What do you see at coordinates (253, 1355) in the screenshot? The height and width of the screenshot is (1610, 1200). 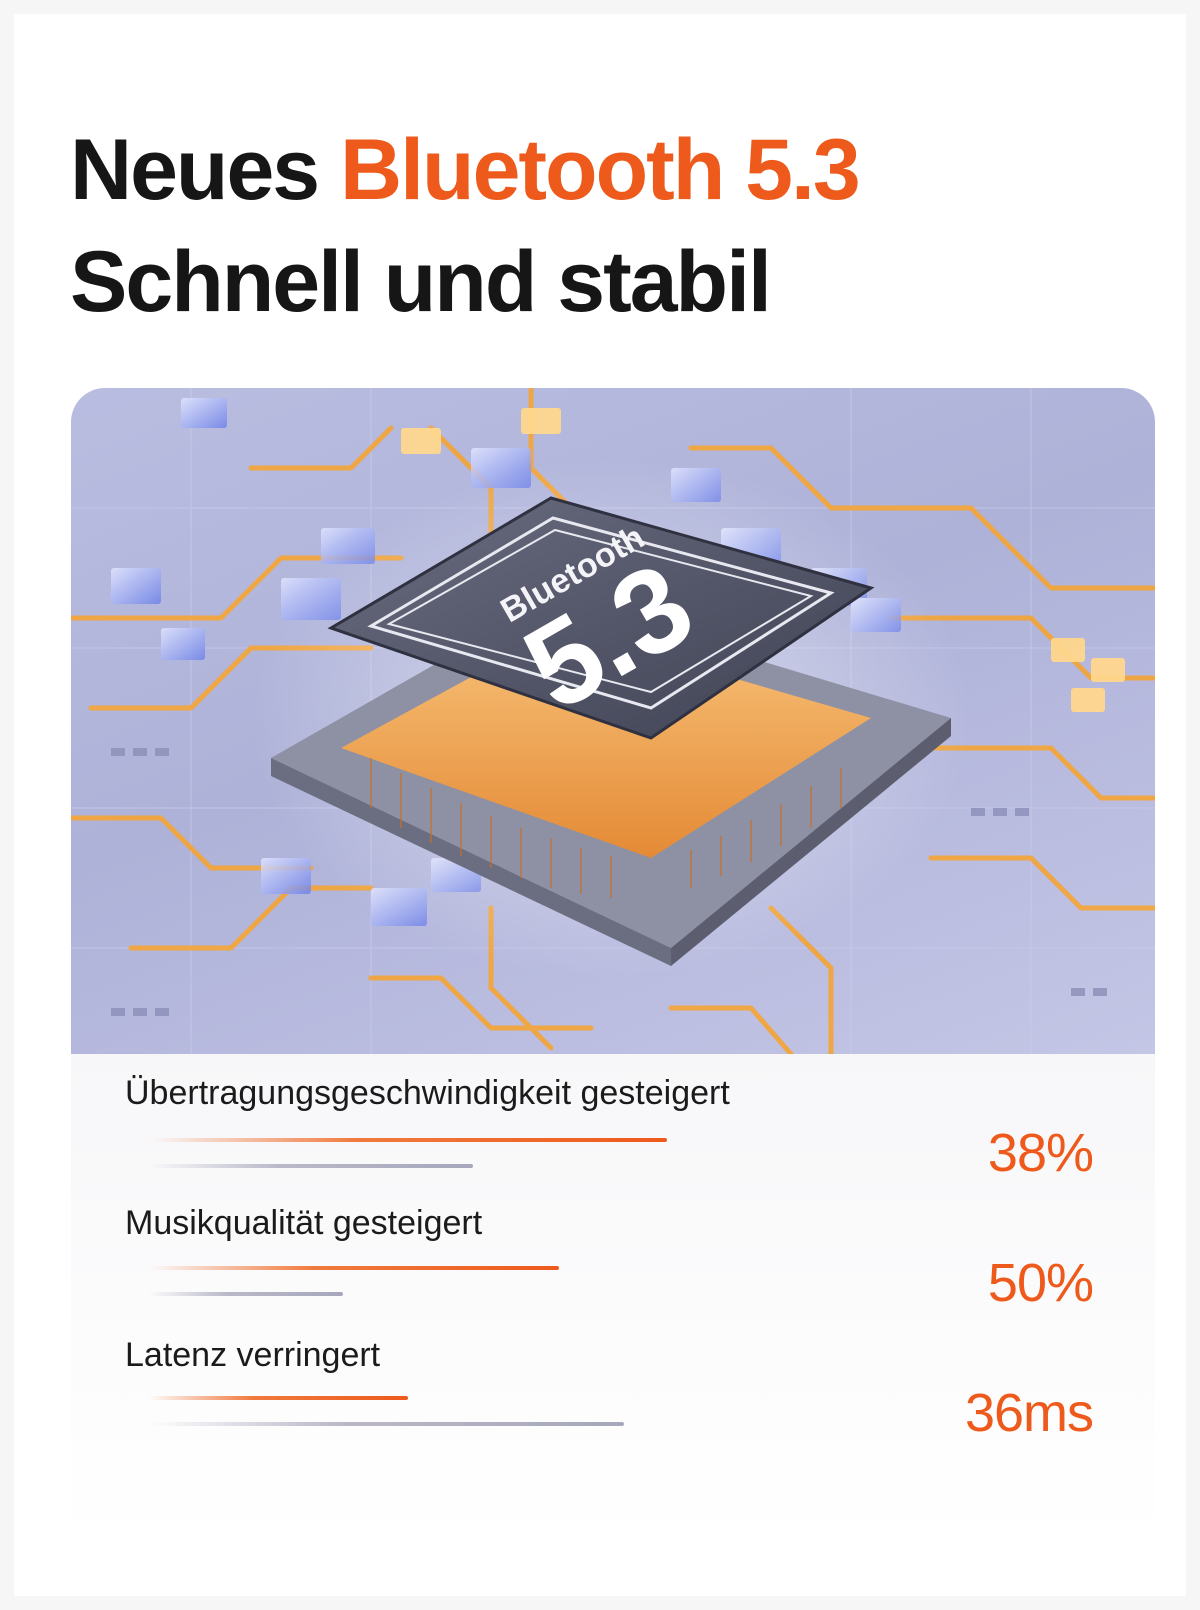 I see `stat-label: Latenz verringert` at bounding box center [253, 1355].